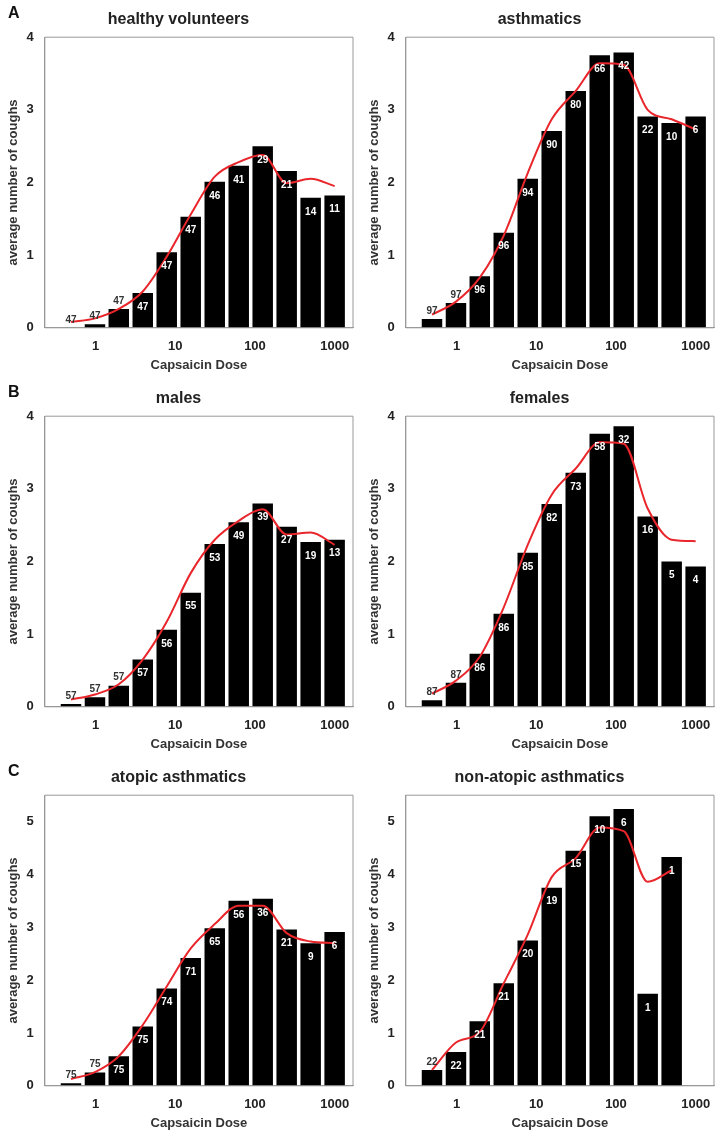 The image size is (723, 1138). Describe the element at coordinates (576, 486) in the screenshot. I see `annotation: 73` at that location.